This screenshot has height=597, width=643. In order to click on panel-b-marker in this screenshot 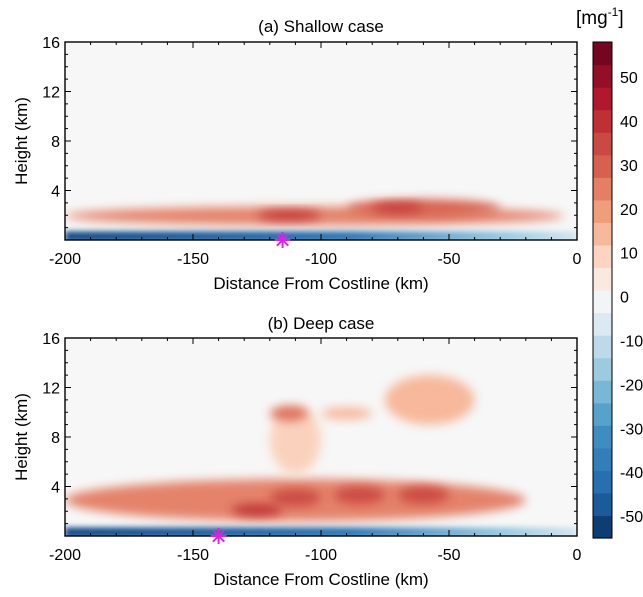, I will do `click(218, 536)`.